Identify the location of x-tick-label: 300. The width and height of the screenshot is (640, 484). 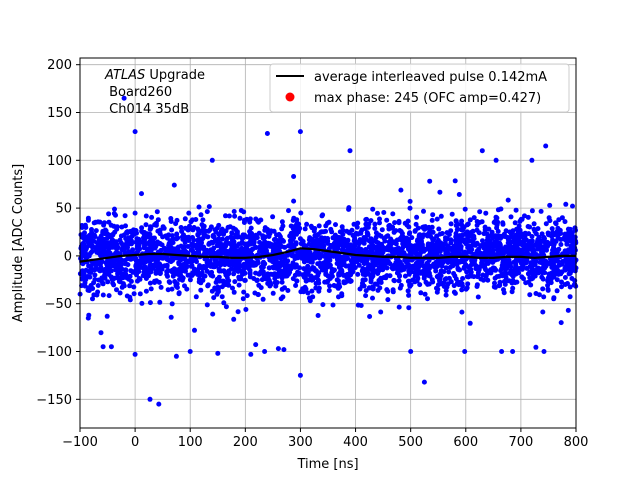
(300, 442).